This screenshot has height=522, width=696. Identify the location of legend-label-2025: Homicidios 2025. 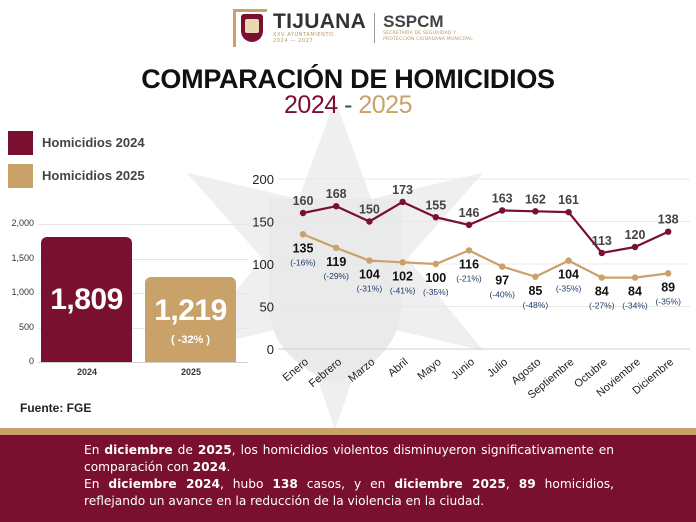
(93, 175).